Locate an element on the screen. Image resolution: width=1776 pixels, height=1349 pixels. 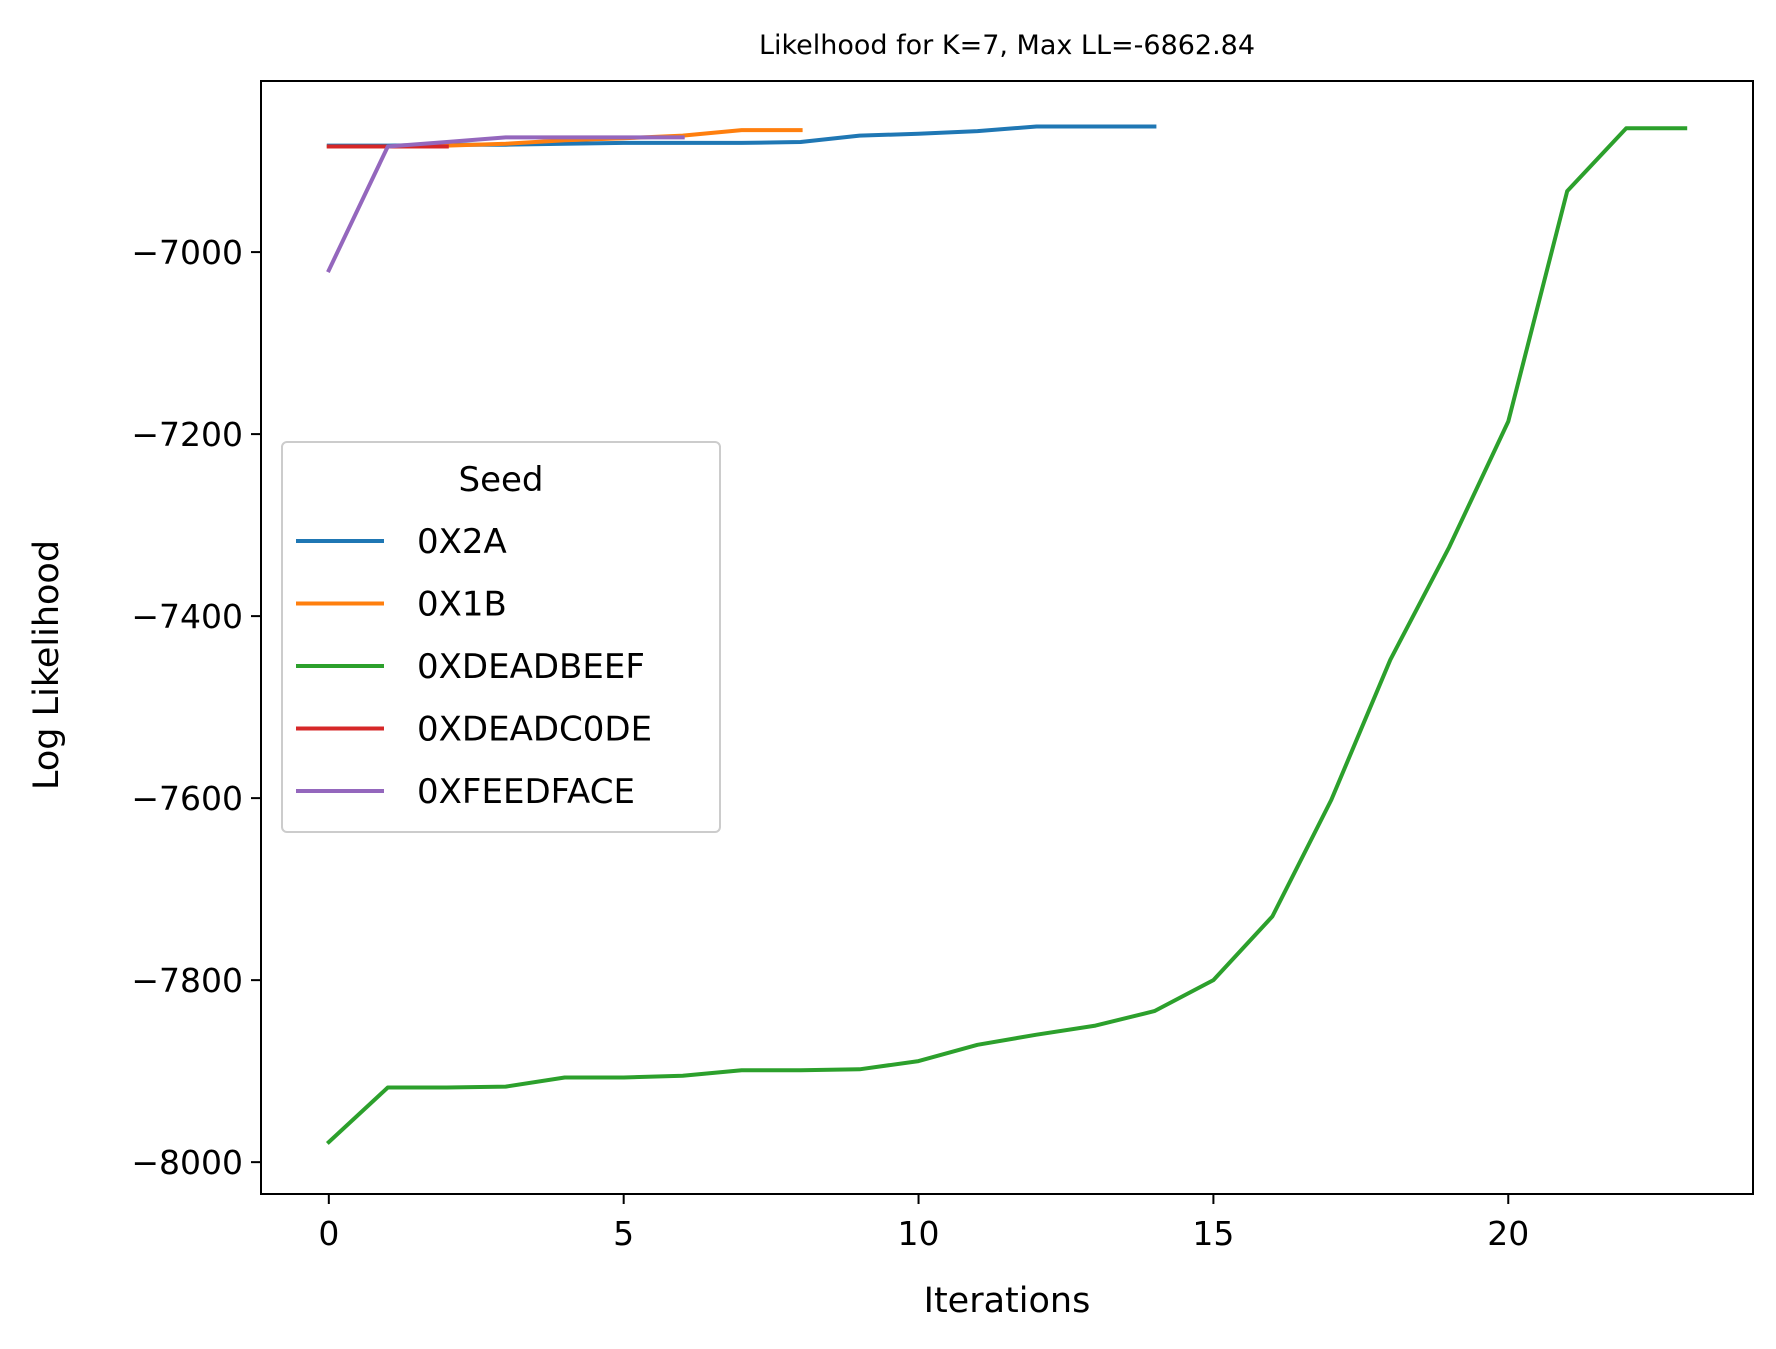
x-axis-ticks: 0 5 10 15 20 is located at coordinates (923, 1223).